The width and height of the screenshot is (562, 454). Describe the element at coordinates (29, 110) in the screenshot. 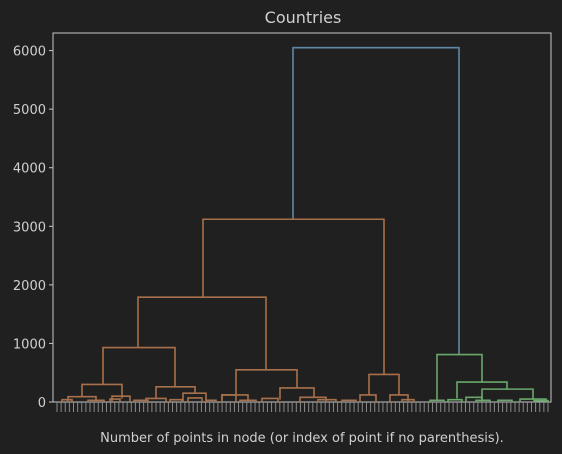

I see `y-tick-label: 5000` at that location.